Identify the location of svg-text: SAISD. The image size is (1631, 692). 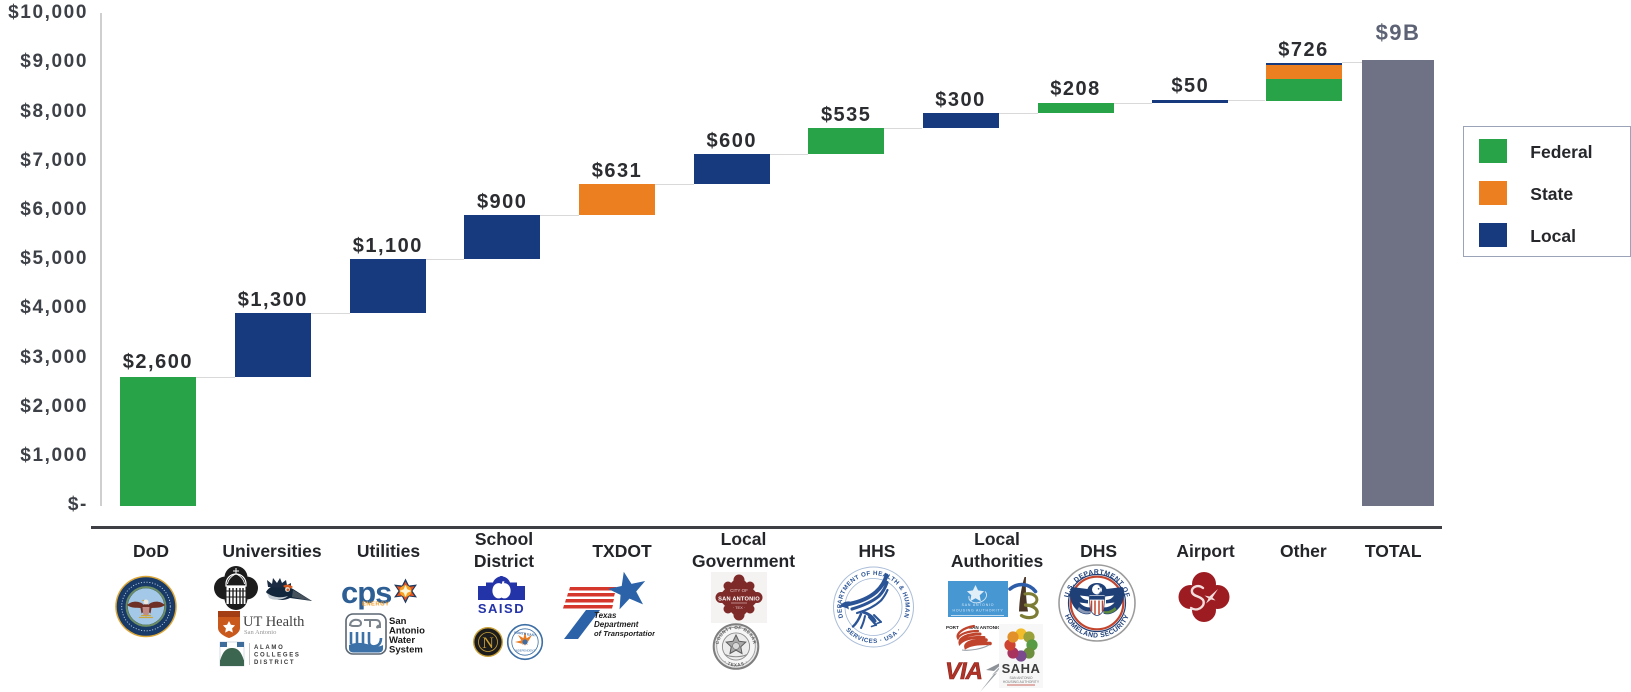
(501, 608).